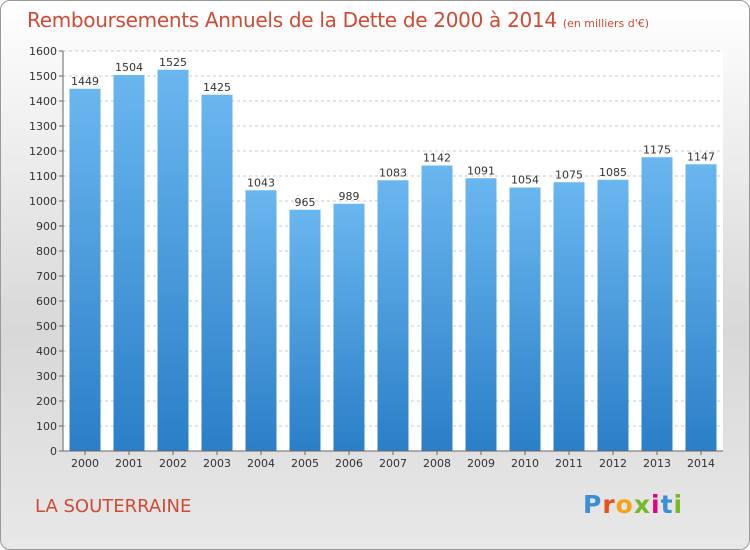  What do you see at coordinates (481, 314) in the screenshot?
I see `bar-2009` at bounding box center [481, 314].